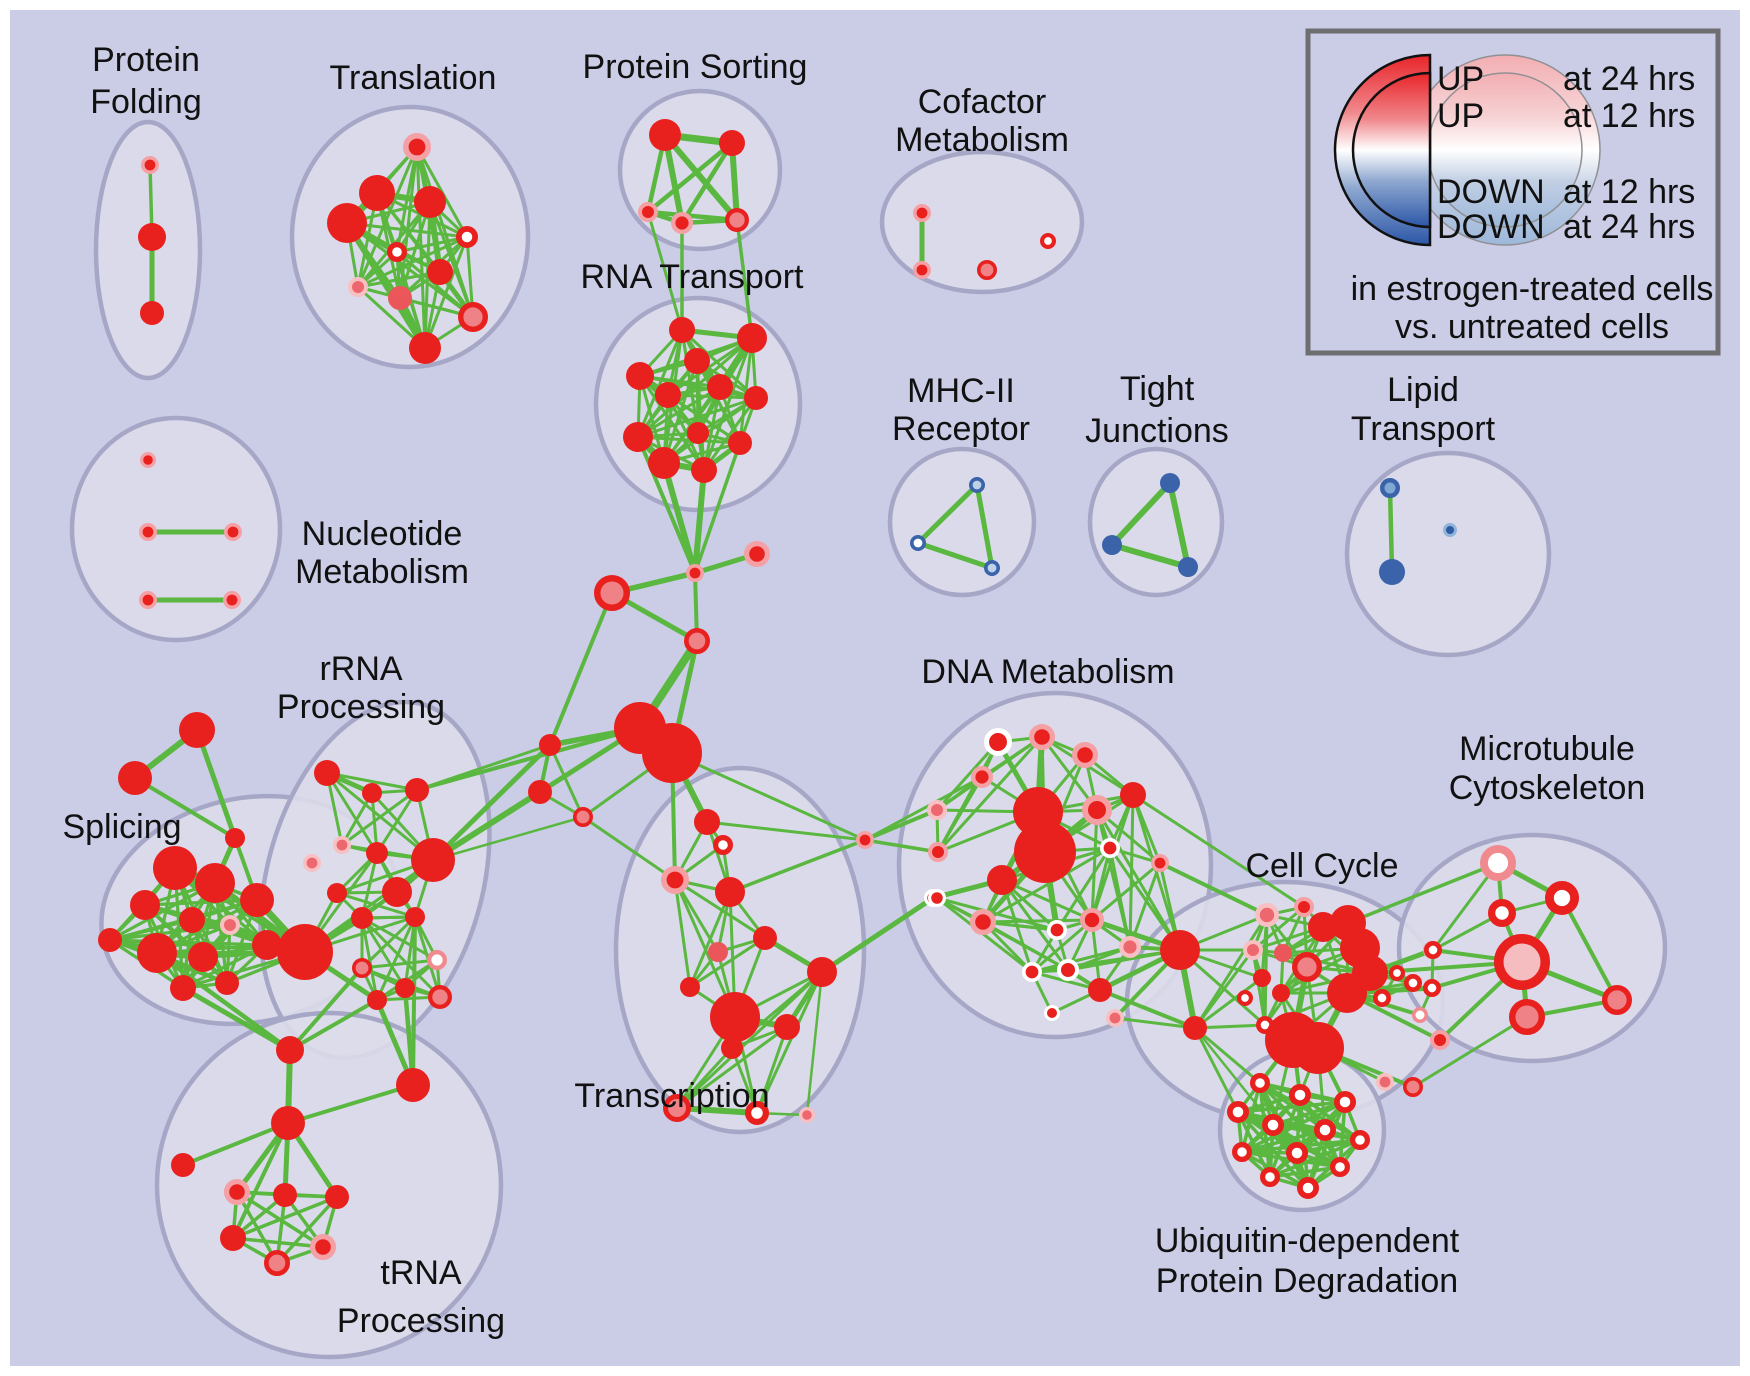  I want to click on node-q1, so click(288, 1123).